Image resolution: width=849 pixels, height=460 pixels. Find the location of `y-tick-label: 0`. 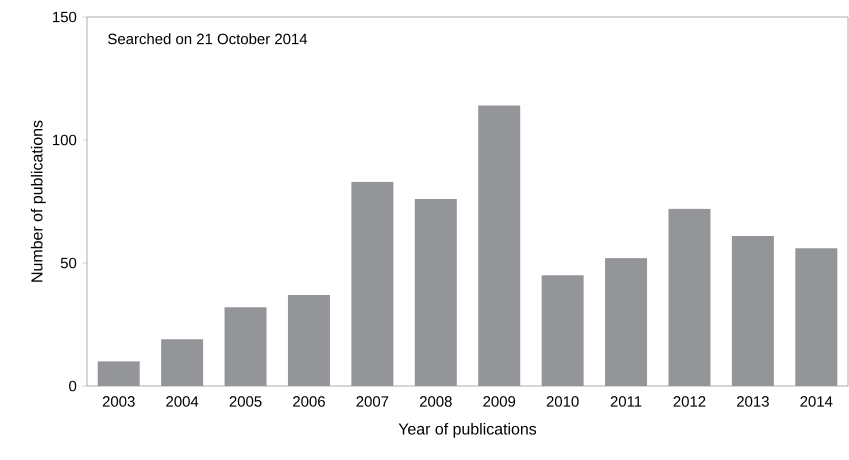

y-tick-label: 0 is located at coordinates (72, 386).